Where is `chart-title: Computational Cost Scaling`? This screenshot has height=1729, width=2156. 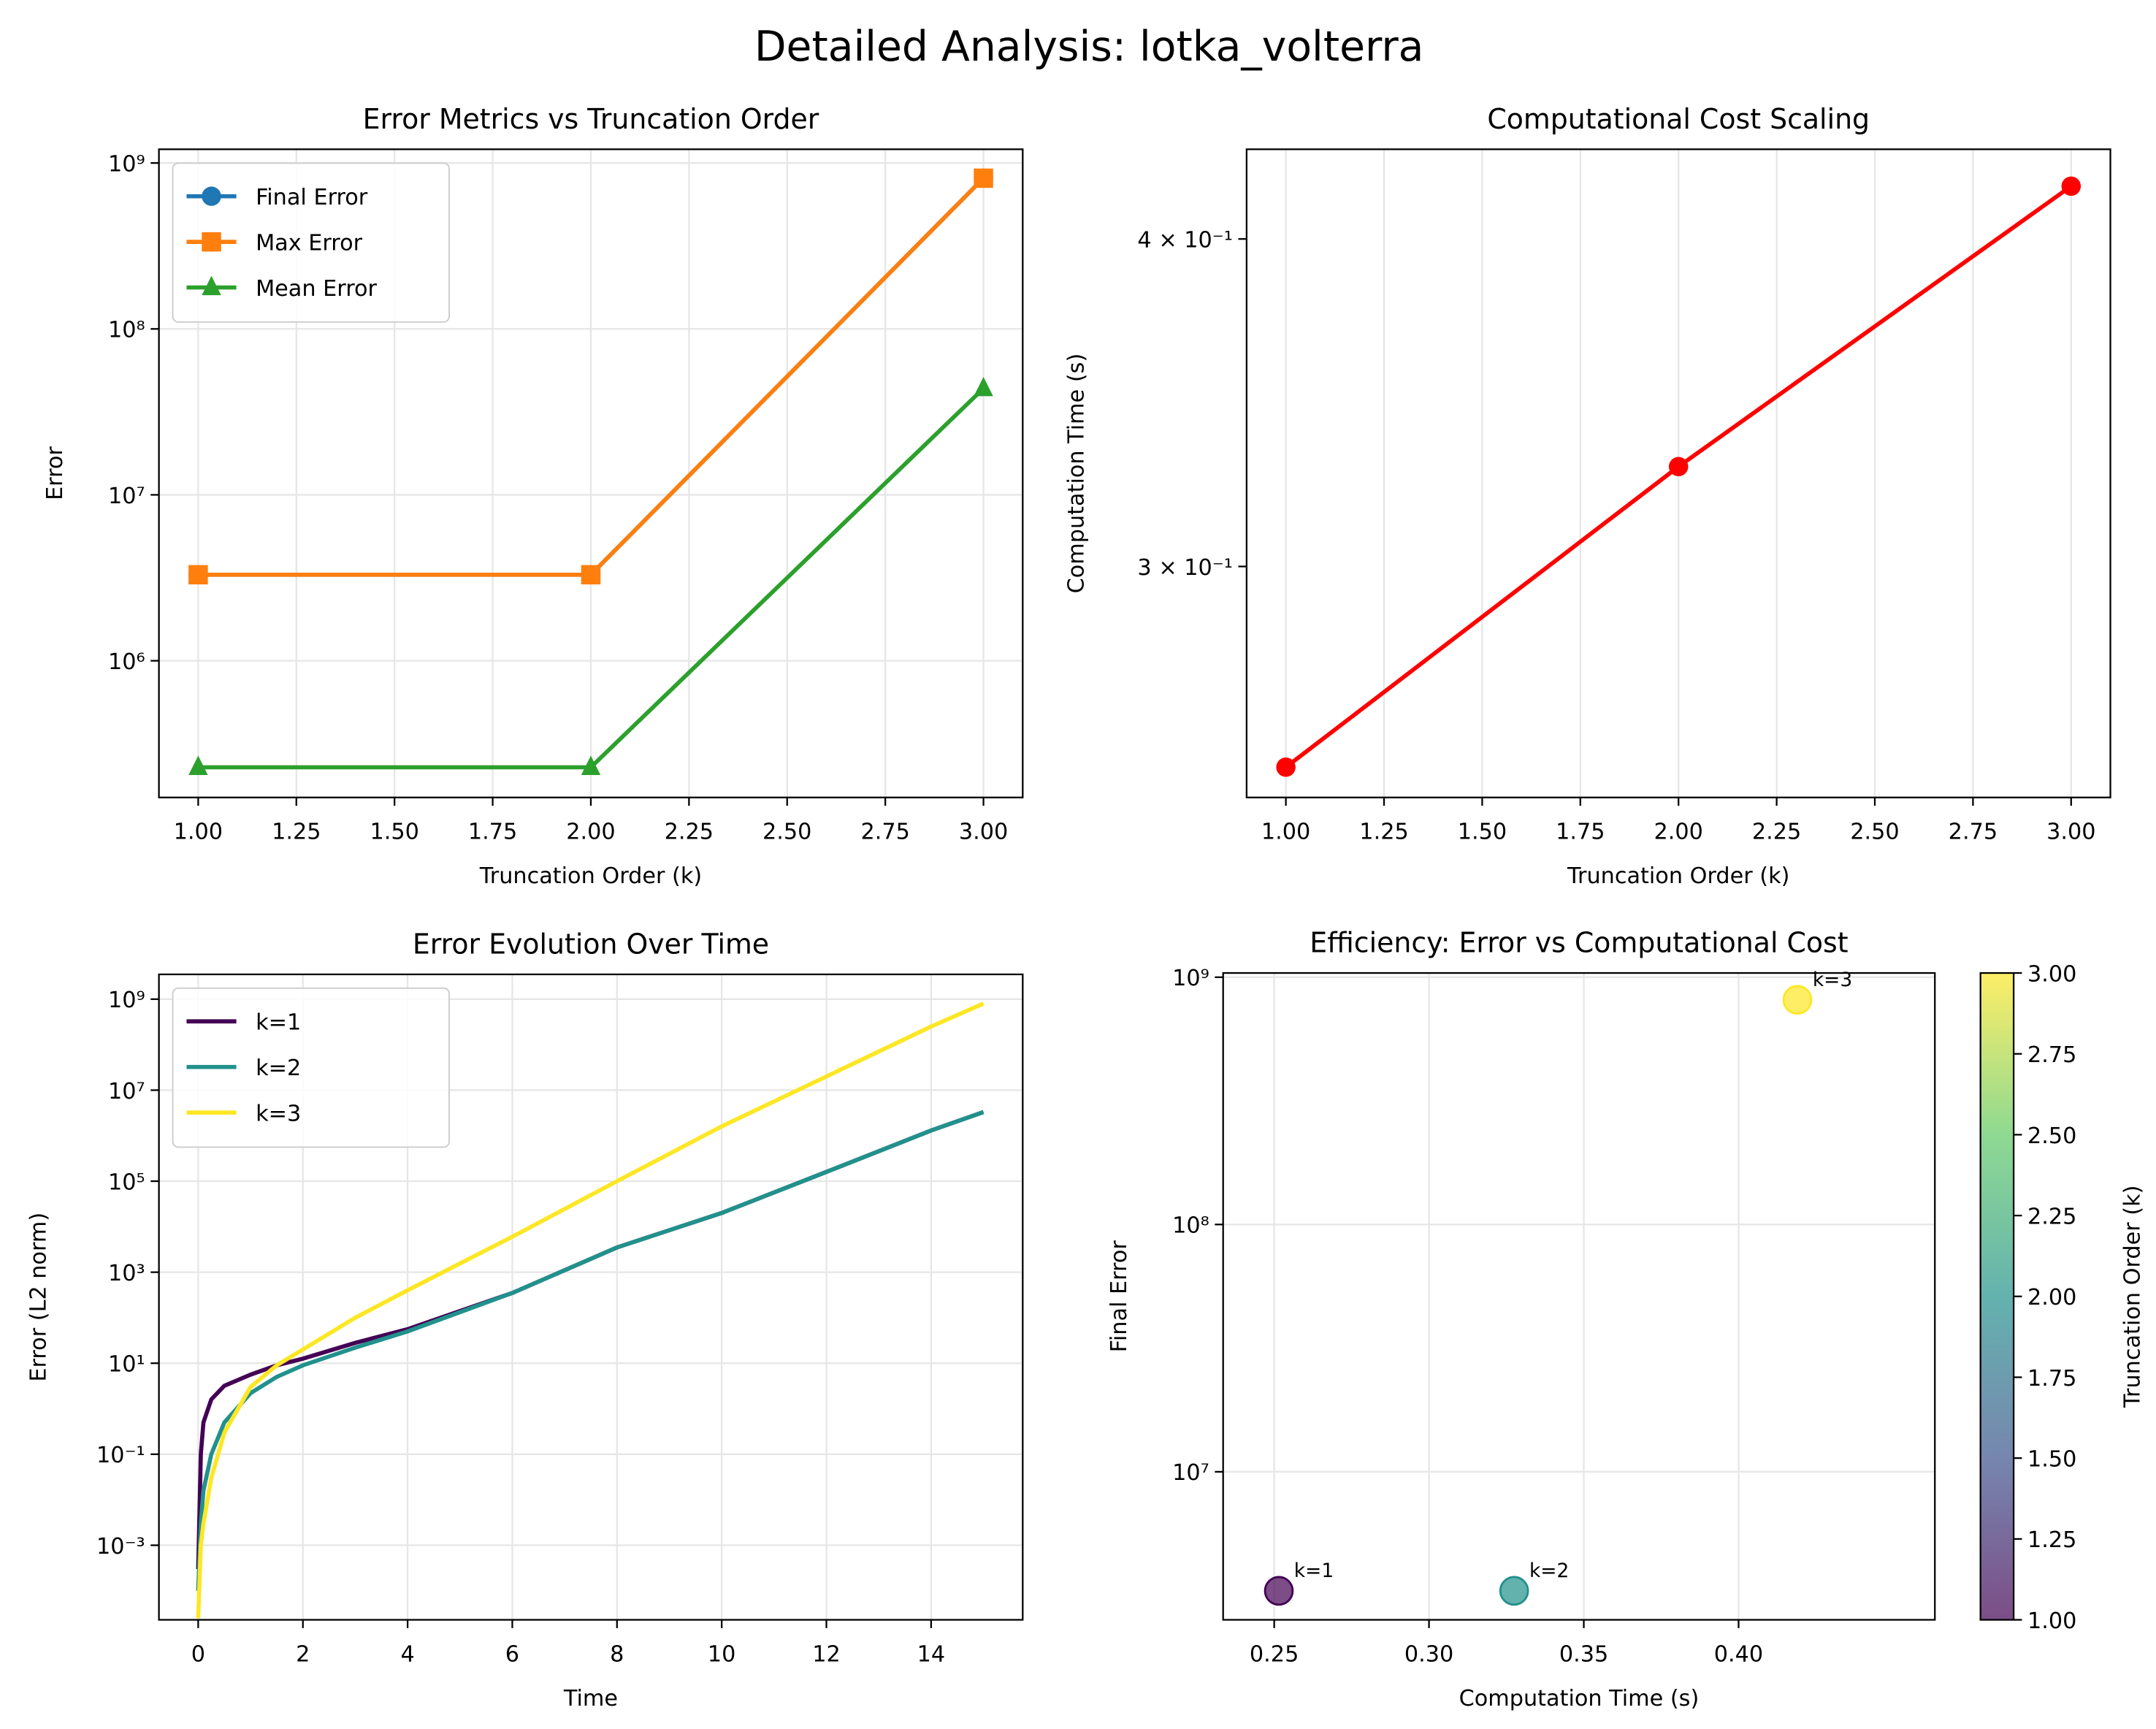
chart-title: Computational Cost Scaling is located at coordinates (1679, 119).